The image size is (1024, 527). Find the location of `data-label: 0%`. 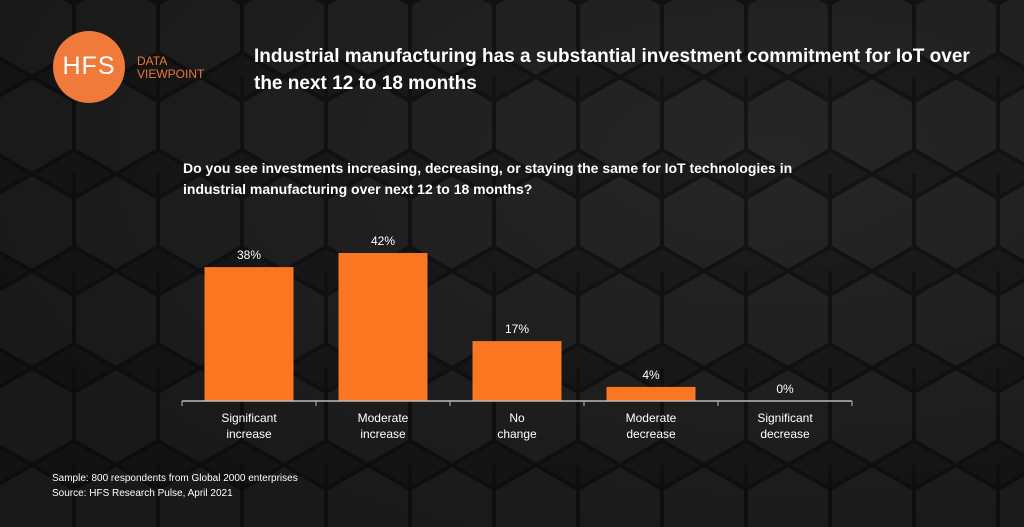

data-label: 0% is located at coordinates (785, 389).